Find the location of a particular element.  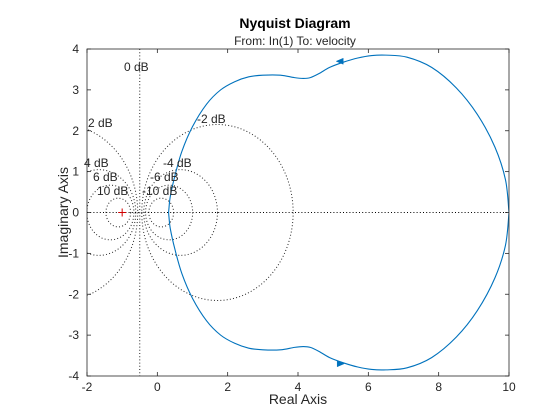

critical-point-marker is located at coordinates (122, 212).